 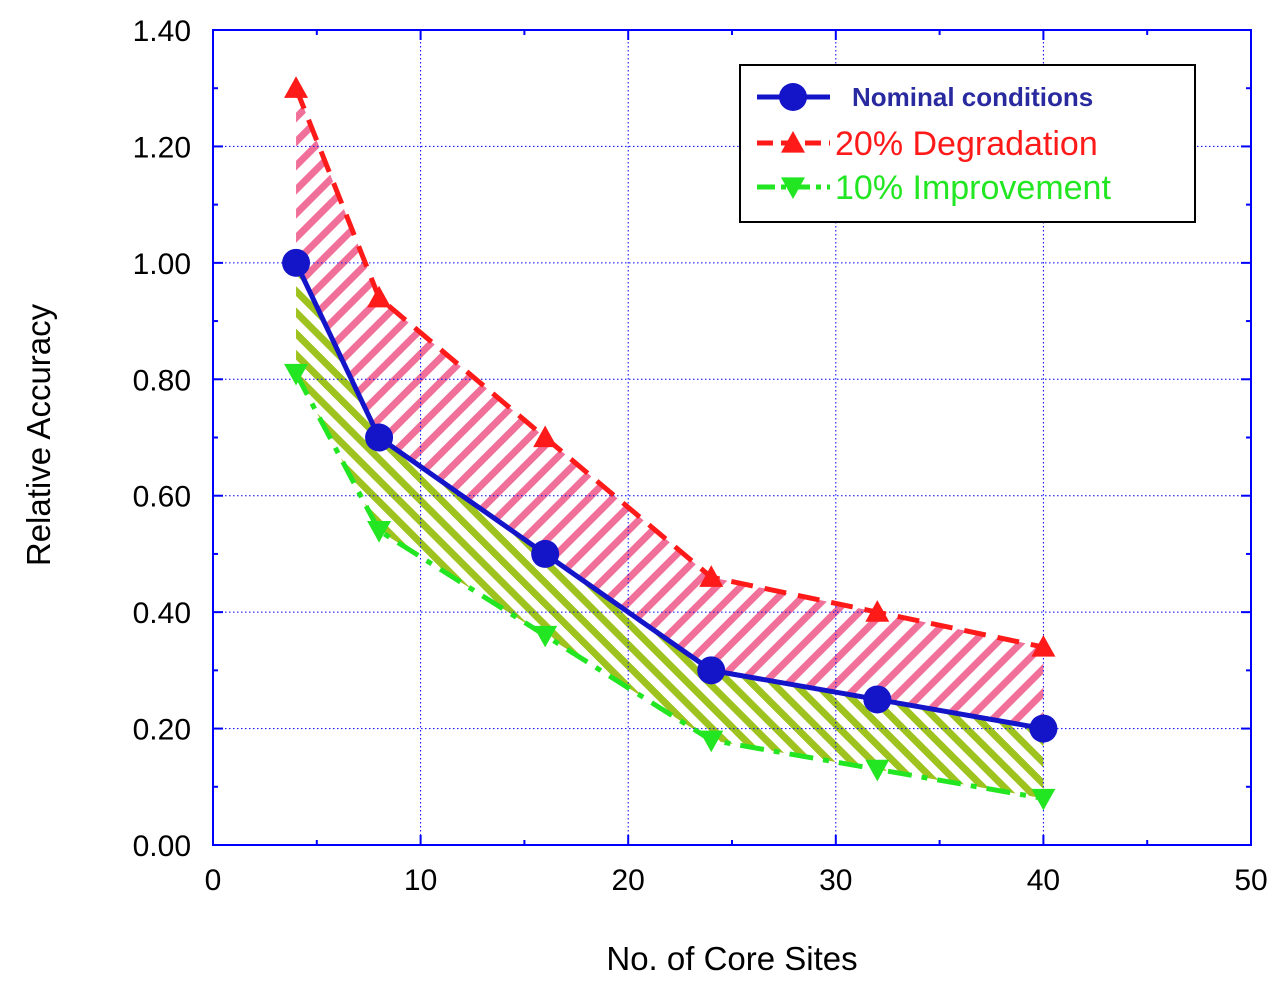 I want to click on y-tick-label: 1.00, so click(x=162, y=264).